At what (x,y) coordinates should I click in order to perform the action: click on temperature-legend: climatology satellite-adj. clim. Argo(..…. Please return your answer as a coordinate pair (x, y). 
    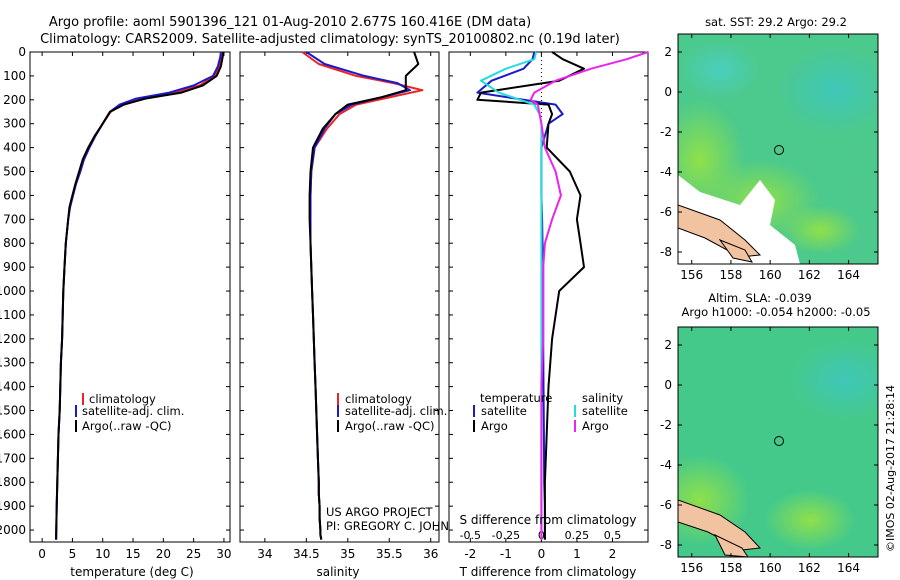
    Looking at the image, I should click on (129, 412).